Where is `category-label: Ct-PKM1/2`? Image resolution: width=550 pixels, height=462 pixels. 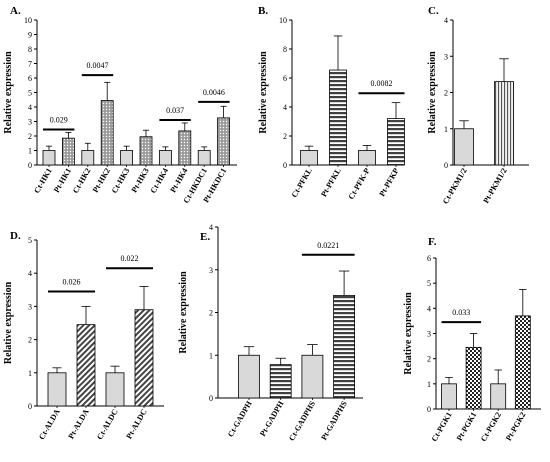 category-label: Ct-PKM1/2 is located at coordinates (455, 186).